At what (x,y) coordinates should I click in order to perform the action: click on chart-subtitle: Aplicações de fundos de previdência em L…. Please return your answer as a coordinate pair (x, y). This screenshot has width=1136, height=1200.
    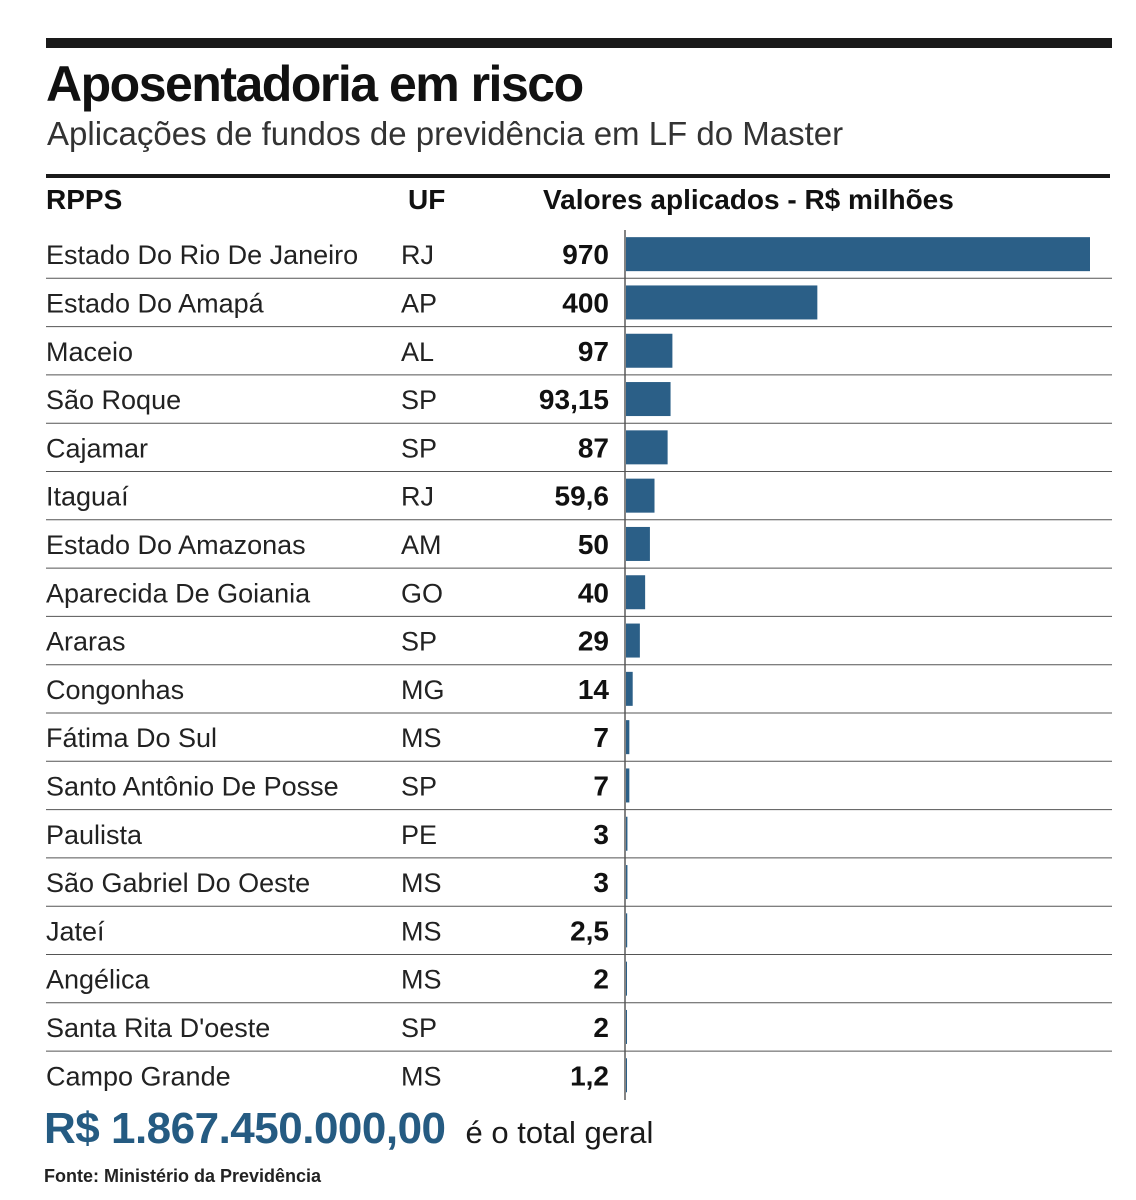
    Looking at the image, I should click on (445, 133).